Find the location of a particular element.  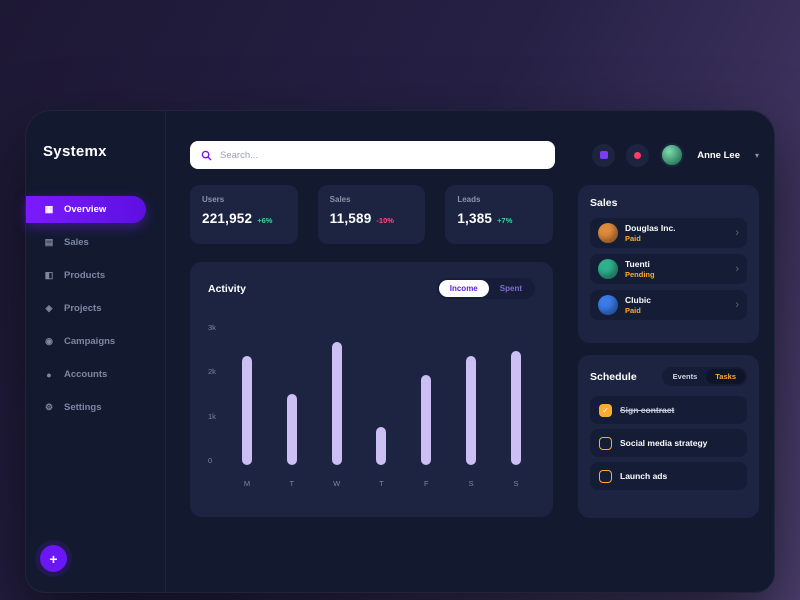

chart-column: M is located at coordinates (247, 405).